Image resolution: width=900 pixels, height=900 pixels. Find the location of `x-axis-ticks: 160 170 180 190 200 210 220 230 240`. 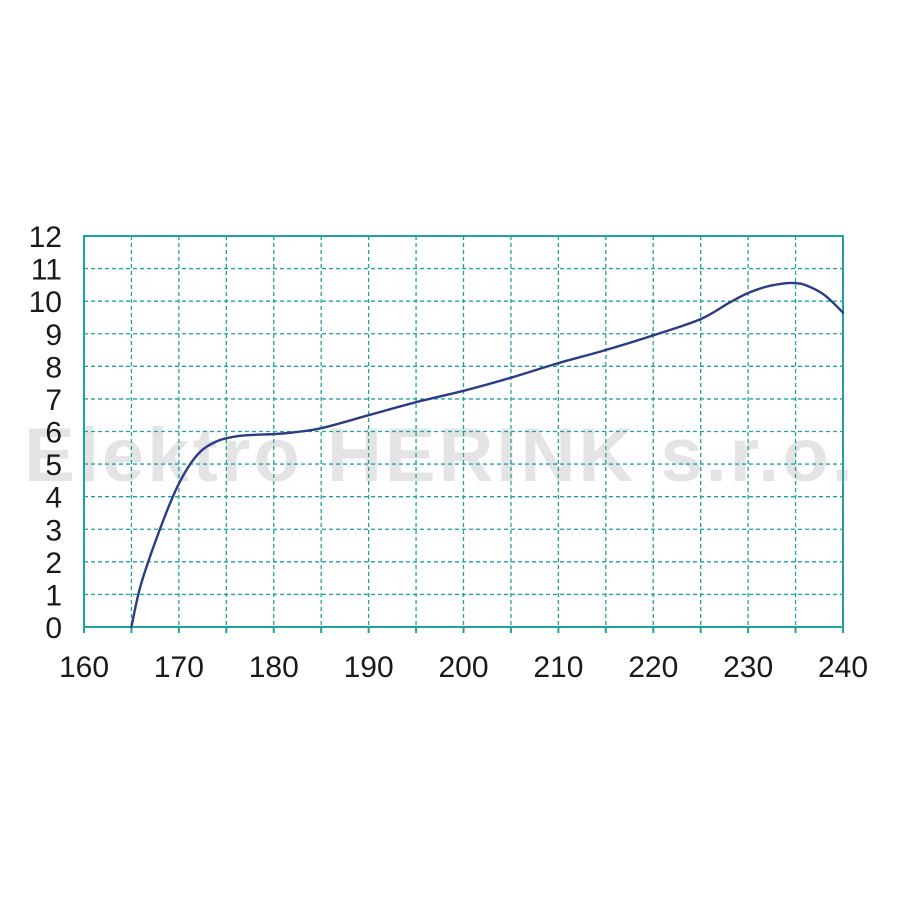

x-axis-ticks: 160 170 180 190 200 210 220 230 240 is located at coordinates (463, 667).